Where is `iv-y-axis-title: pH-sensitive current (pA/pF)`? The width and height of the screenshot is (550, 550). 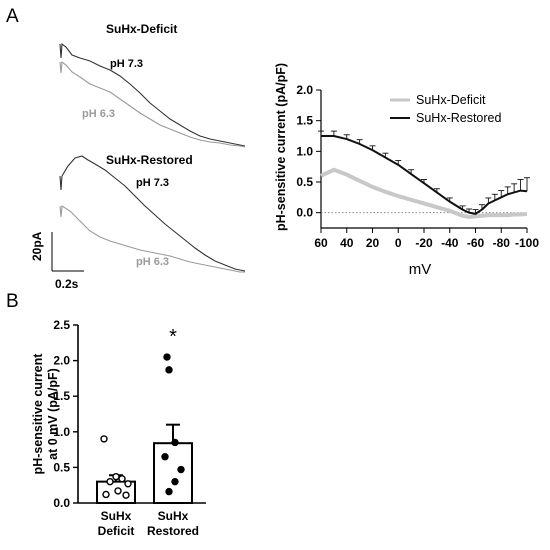 iv-y-axis-title: pH-sensitive current (pA/pF) is located at coordinates (281, 147).